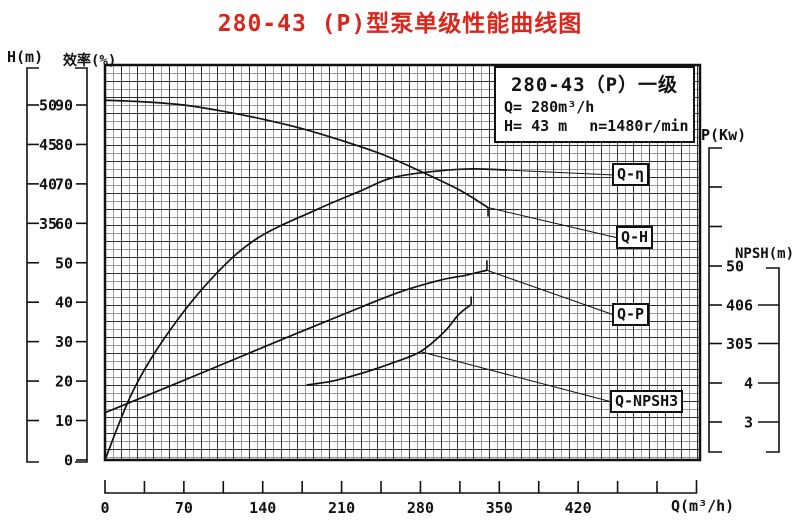  What do you see at coordinates (48, 106) in the screenshot?
I see `head-tick-label: 50` at bounding box center [48, 106].